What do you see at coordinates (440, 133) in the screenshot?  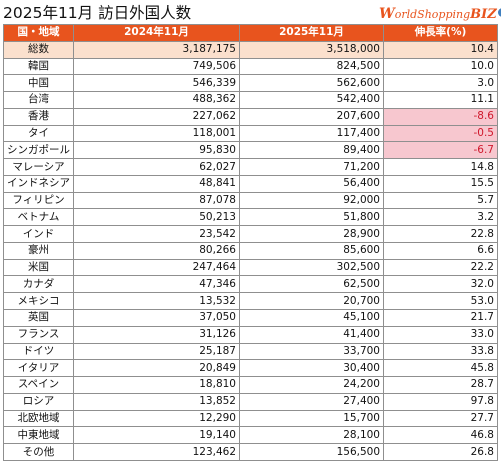 I see `growth-cell: -0.5` at bounding box center [440, 133].